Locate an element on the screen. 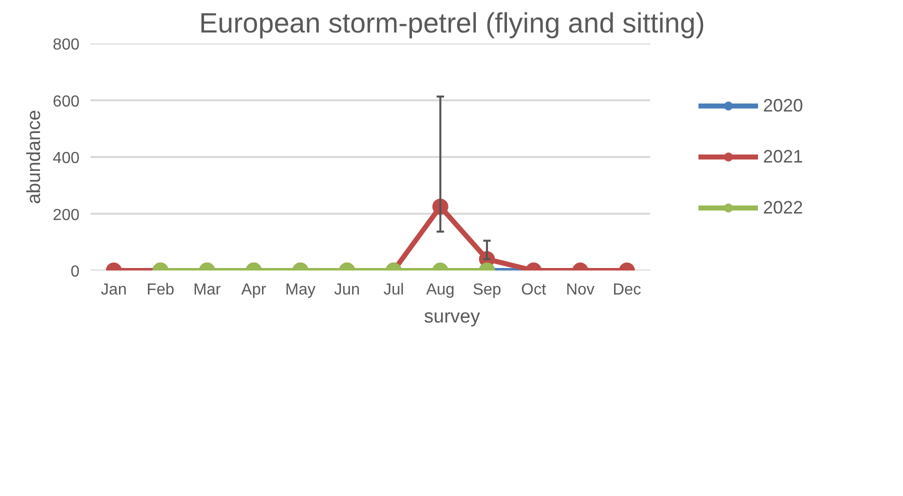 The height and width of the screenshot is (496, 903). x-tick-label: Mar is located at coordinates (207, 290).